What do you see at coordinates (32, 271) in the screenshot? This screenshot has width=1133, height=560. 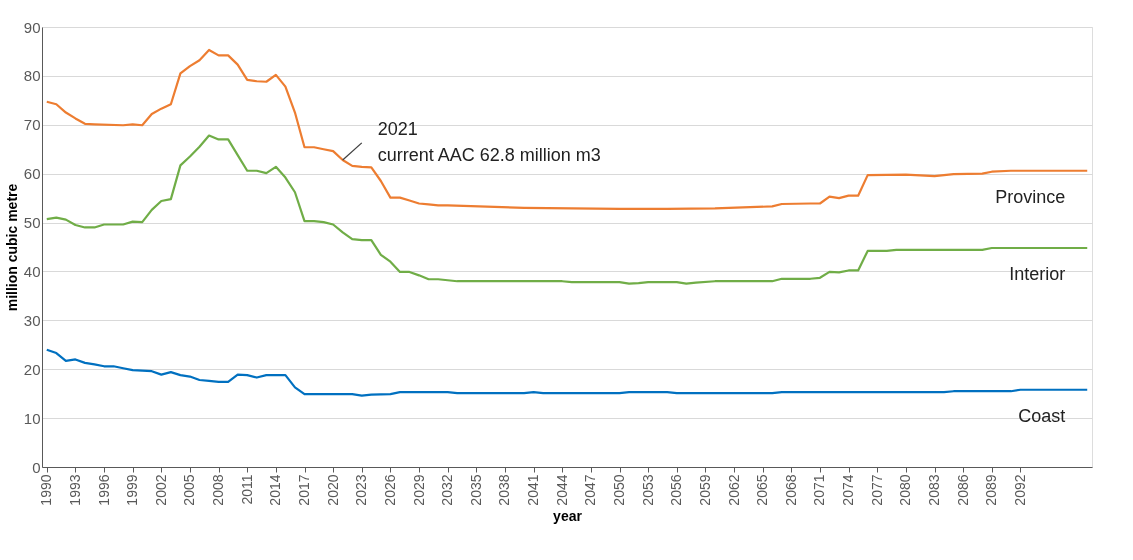 I see `y-tick-label: 40` at bounding box center [32, 271].